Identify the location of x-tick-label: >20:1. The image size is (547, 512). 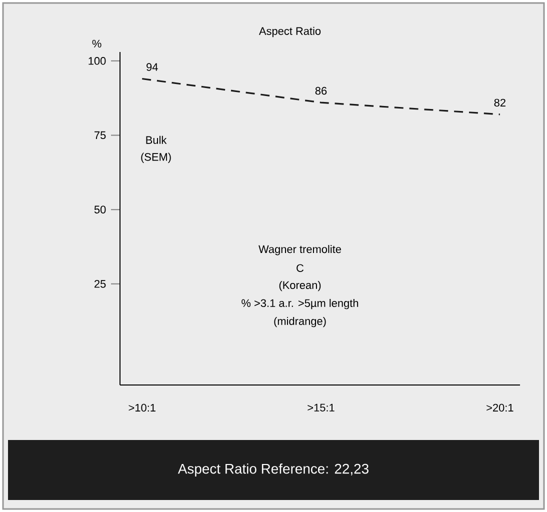
(500, 408).